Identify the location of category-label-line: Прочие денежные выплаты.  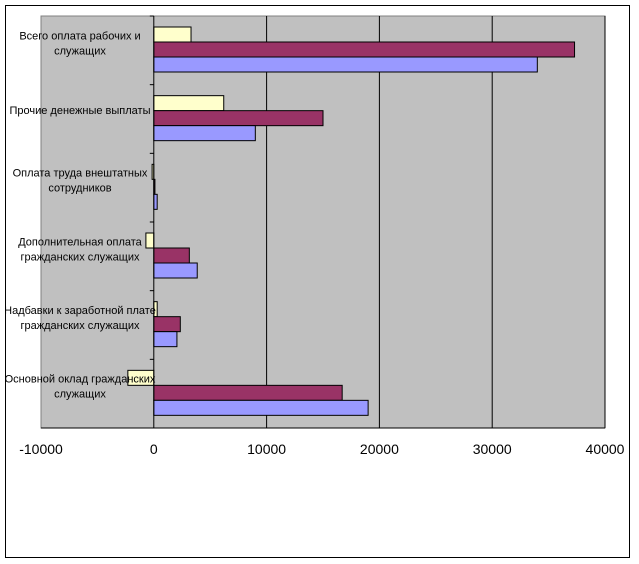
(79, 111).